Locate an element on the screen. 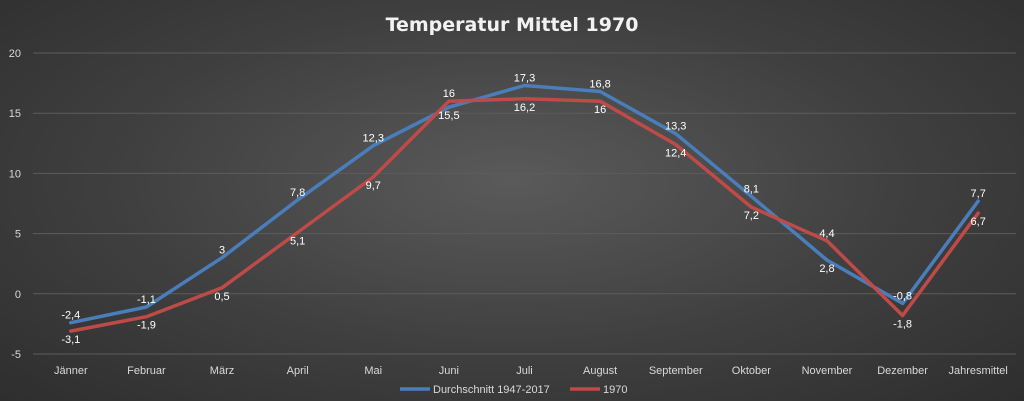 The width and height of the screenshot is (1024, 401). x-tick-label: Oktober is located at coordinates (751, 371).